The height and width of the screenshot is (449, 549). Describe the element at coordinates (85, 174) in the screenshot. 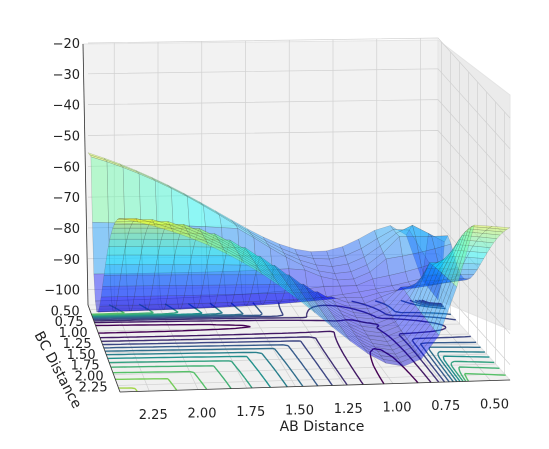

I see `z-axis-line` at that location.